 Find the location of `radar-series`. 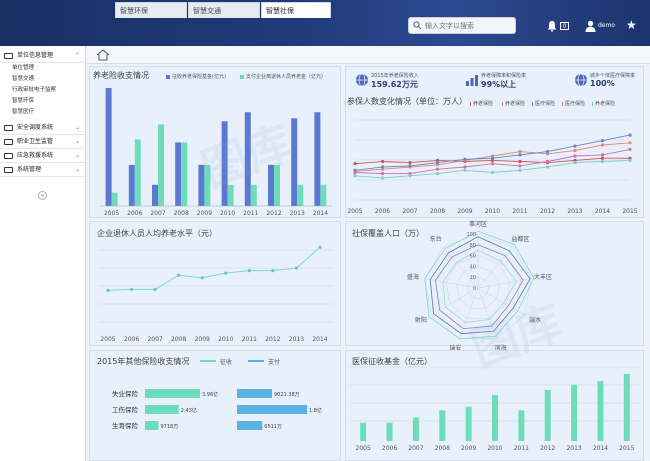

radar-series is located at coordinates (479, 287).